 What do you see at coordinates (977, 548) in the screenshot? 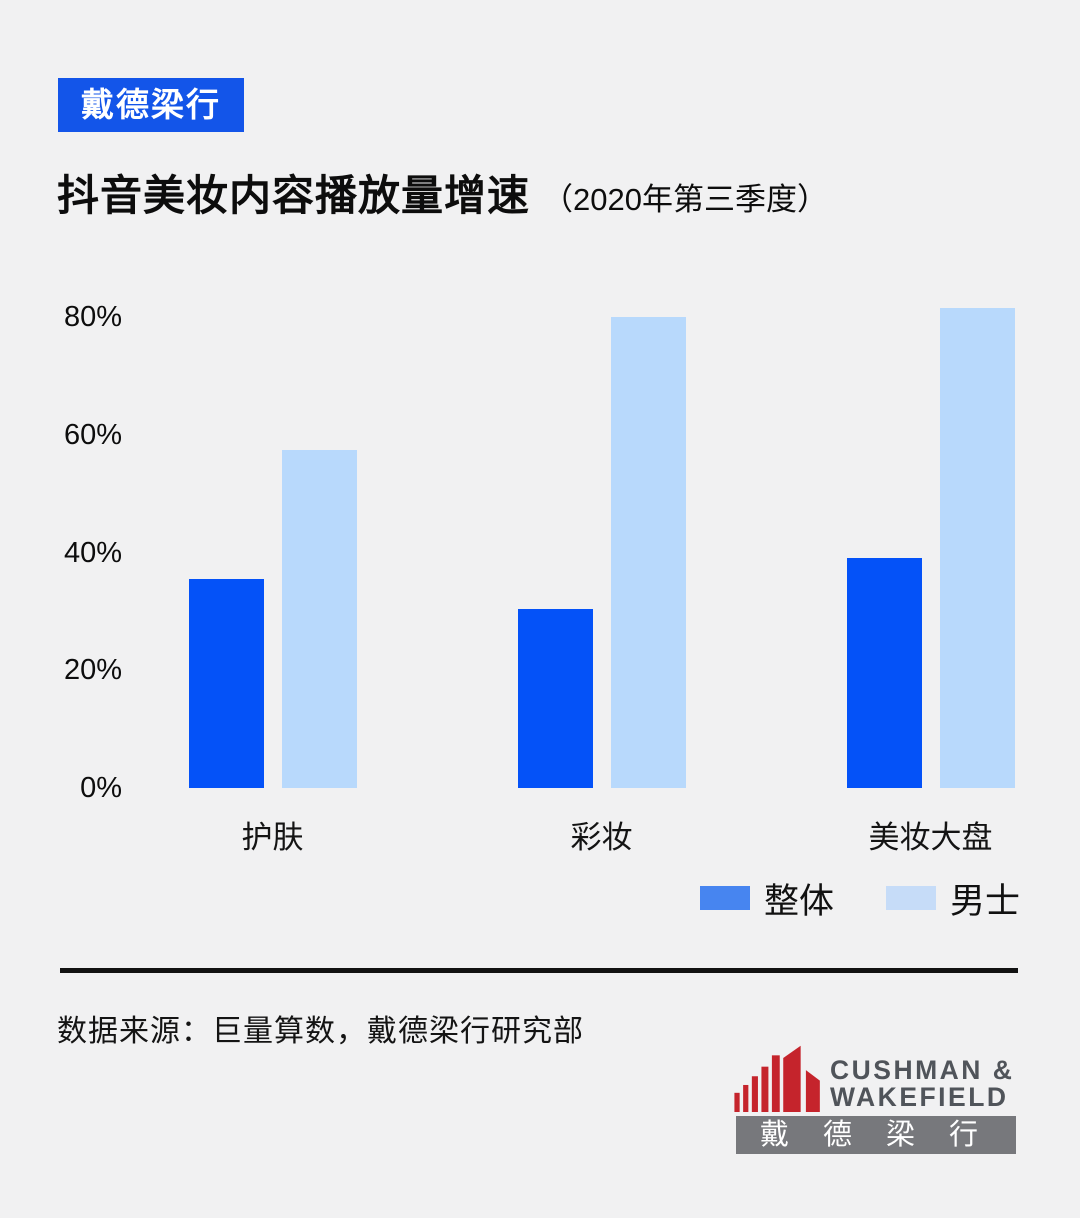
I see `bar-men-beauty-overall` at bounding box center [977, 548].